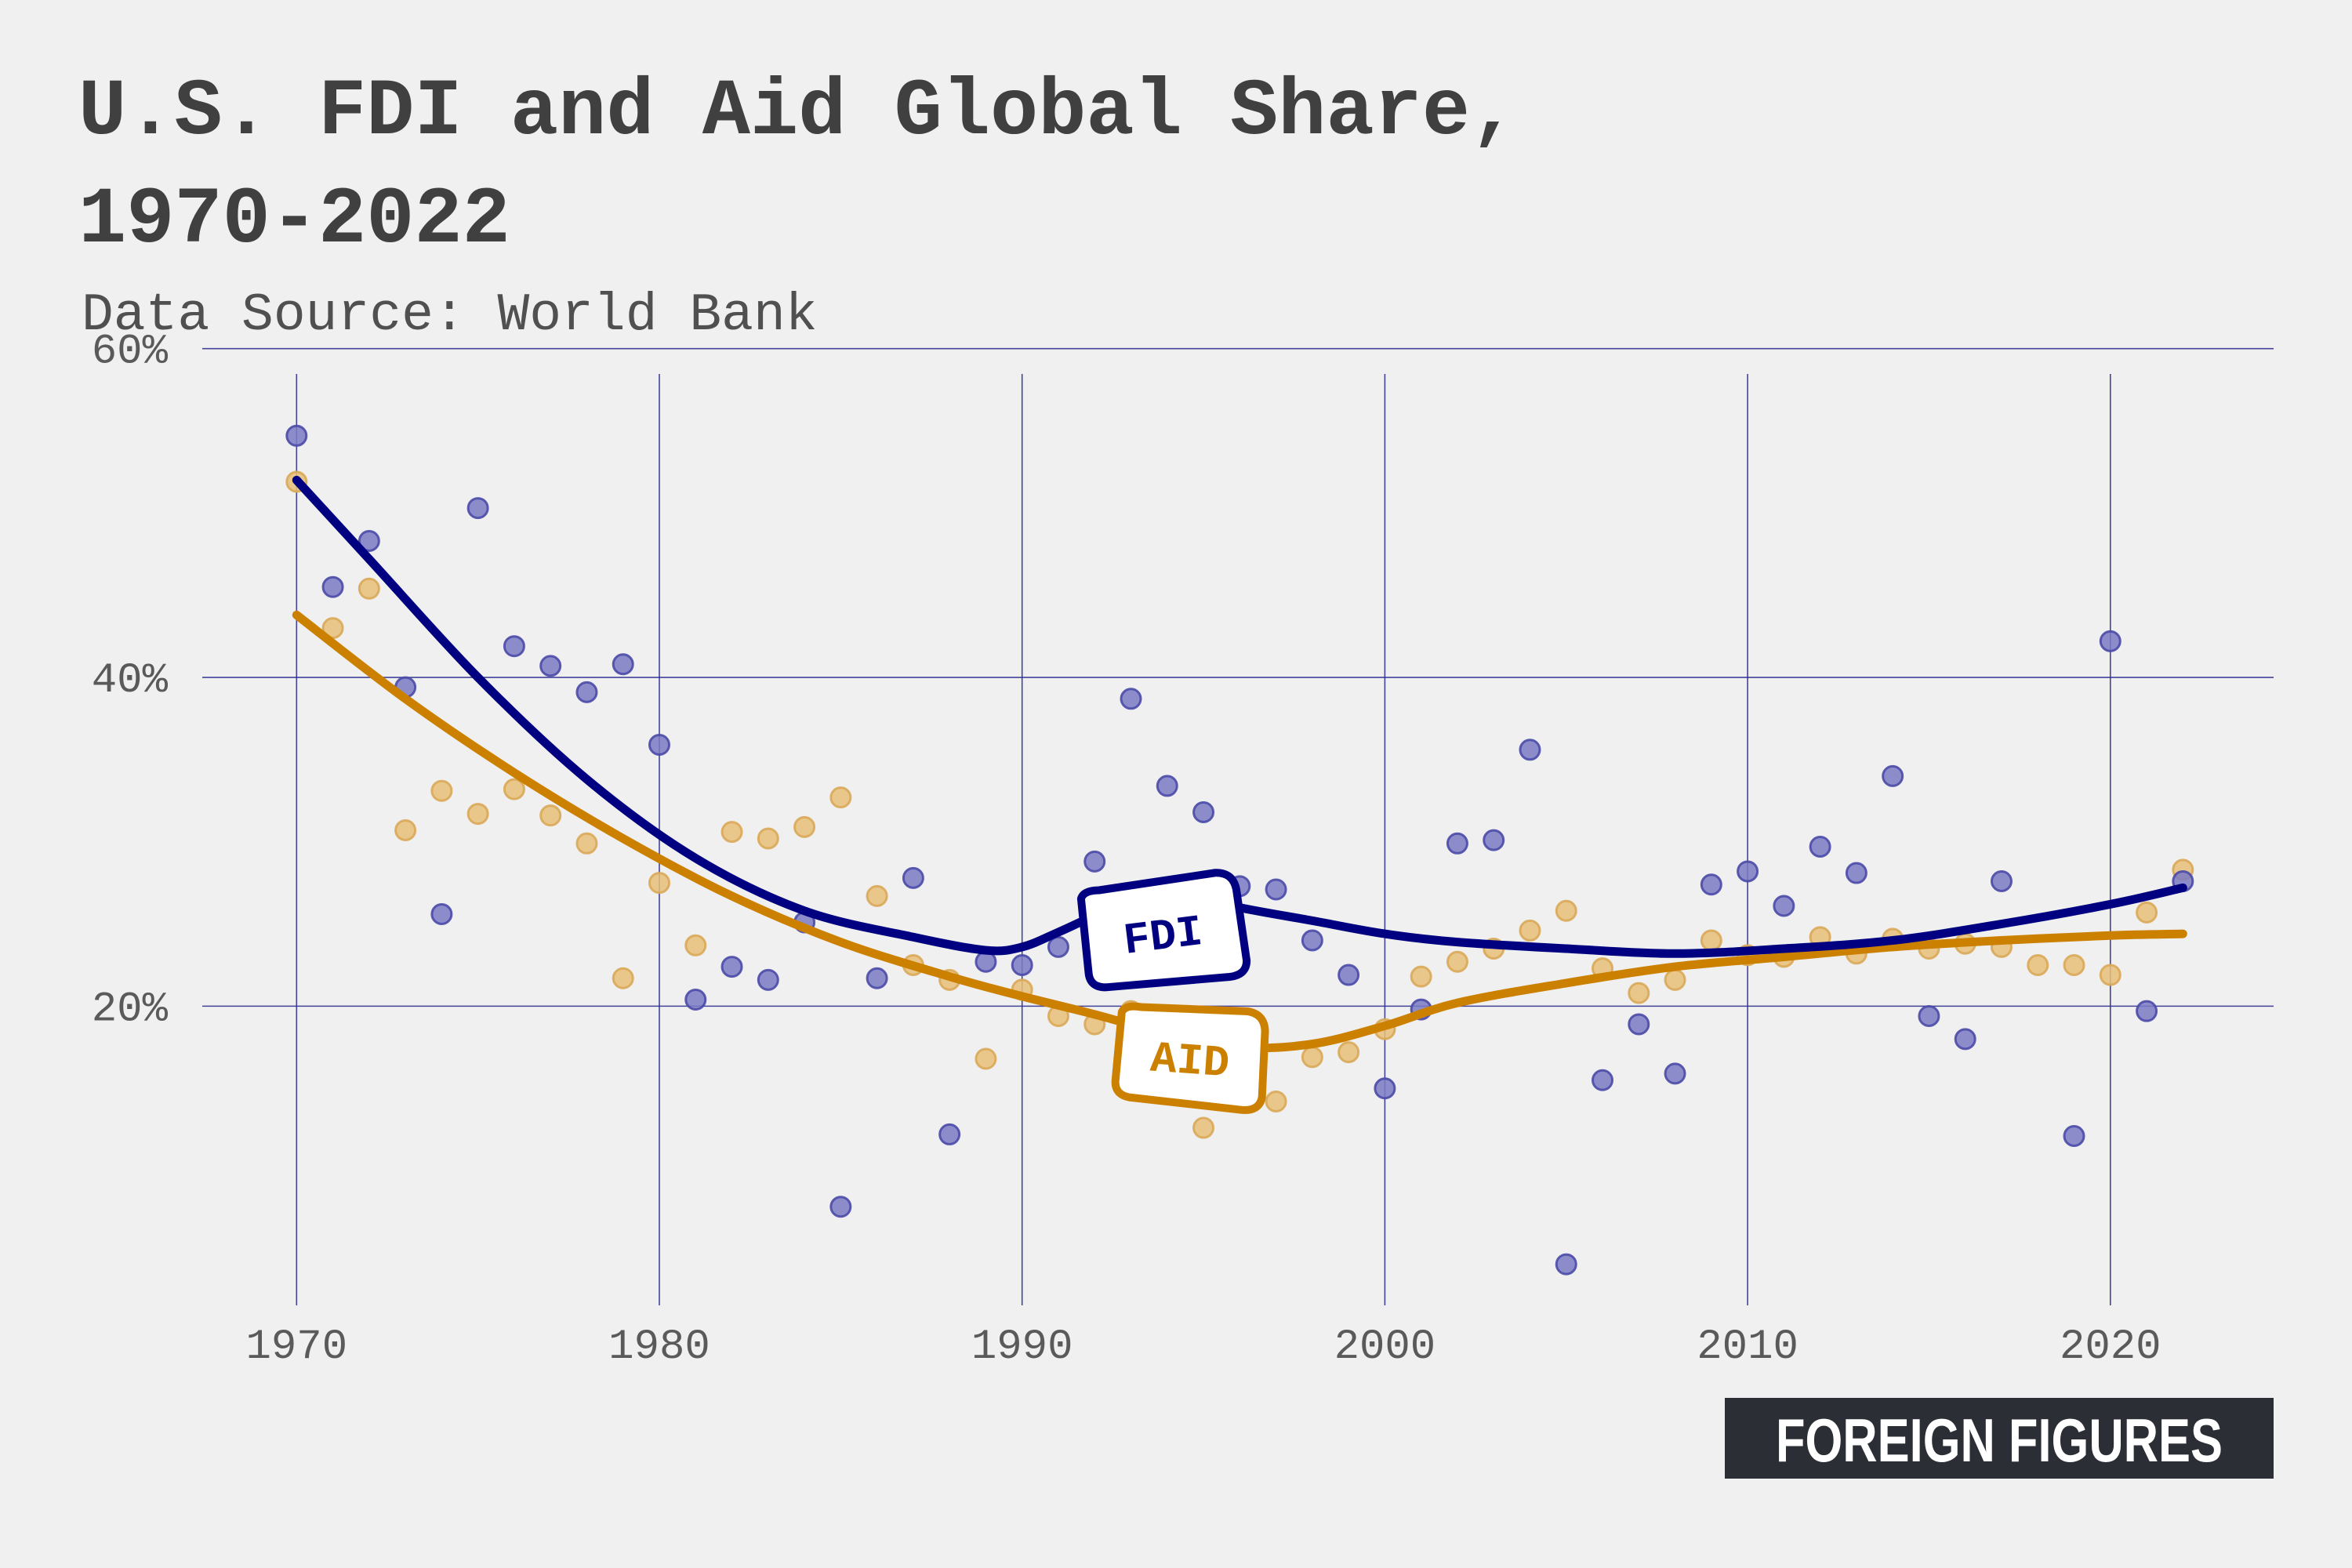 Image resolution: width=2352 pixels, height=1568 pixels. I want to click on fdi-series-label: FDI, so click(1163, 931).